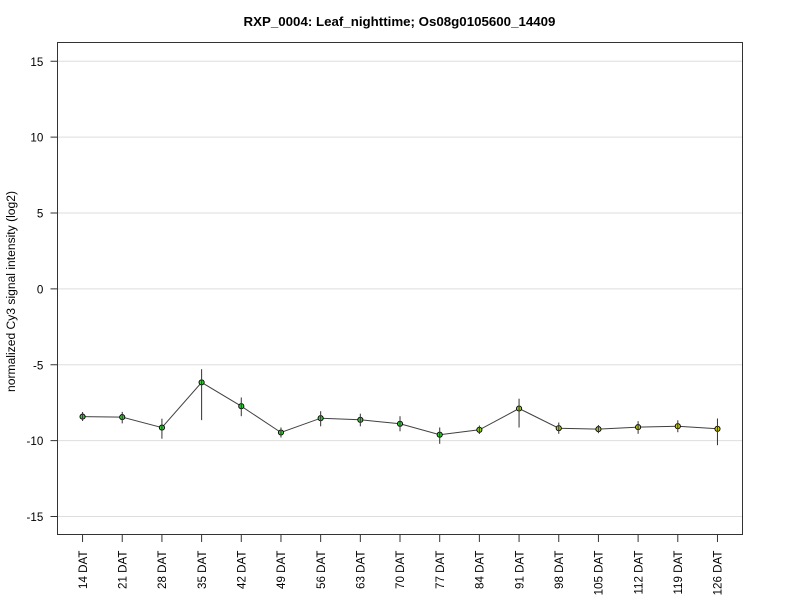  I want to click on svg-text: 98 DAT, so click(559, 570).